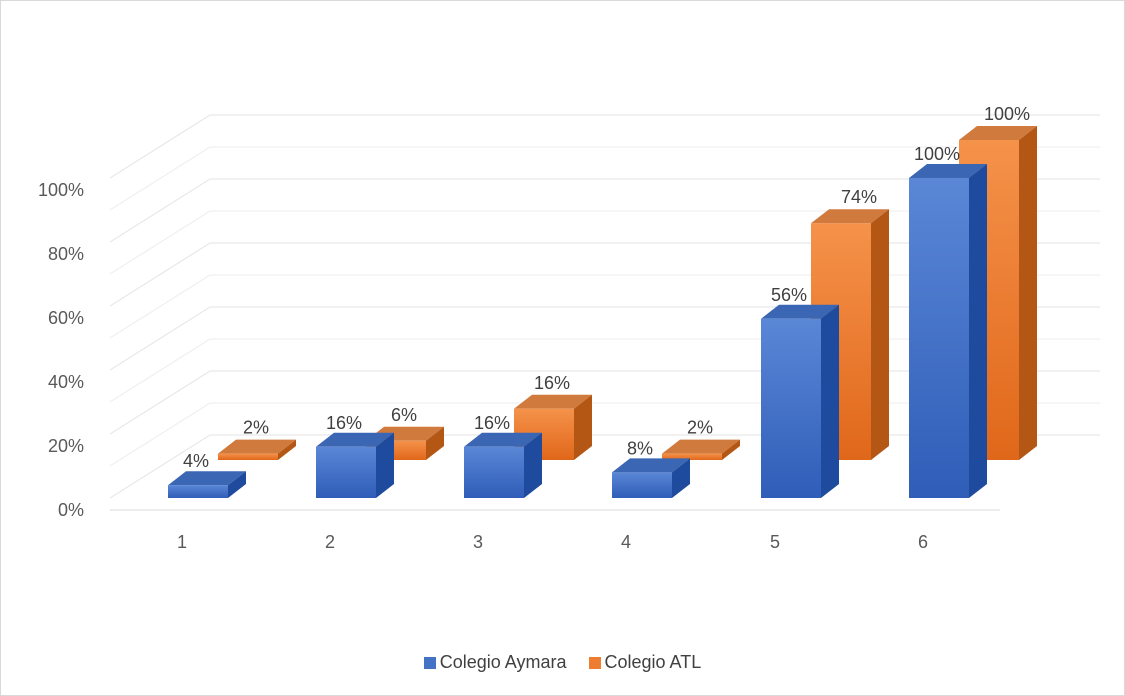  What do you see at coordinates (196, 461) in the screenshot?
I see `data-label-aymara: 4%` at bounding box center [196, 461].